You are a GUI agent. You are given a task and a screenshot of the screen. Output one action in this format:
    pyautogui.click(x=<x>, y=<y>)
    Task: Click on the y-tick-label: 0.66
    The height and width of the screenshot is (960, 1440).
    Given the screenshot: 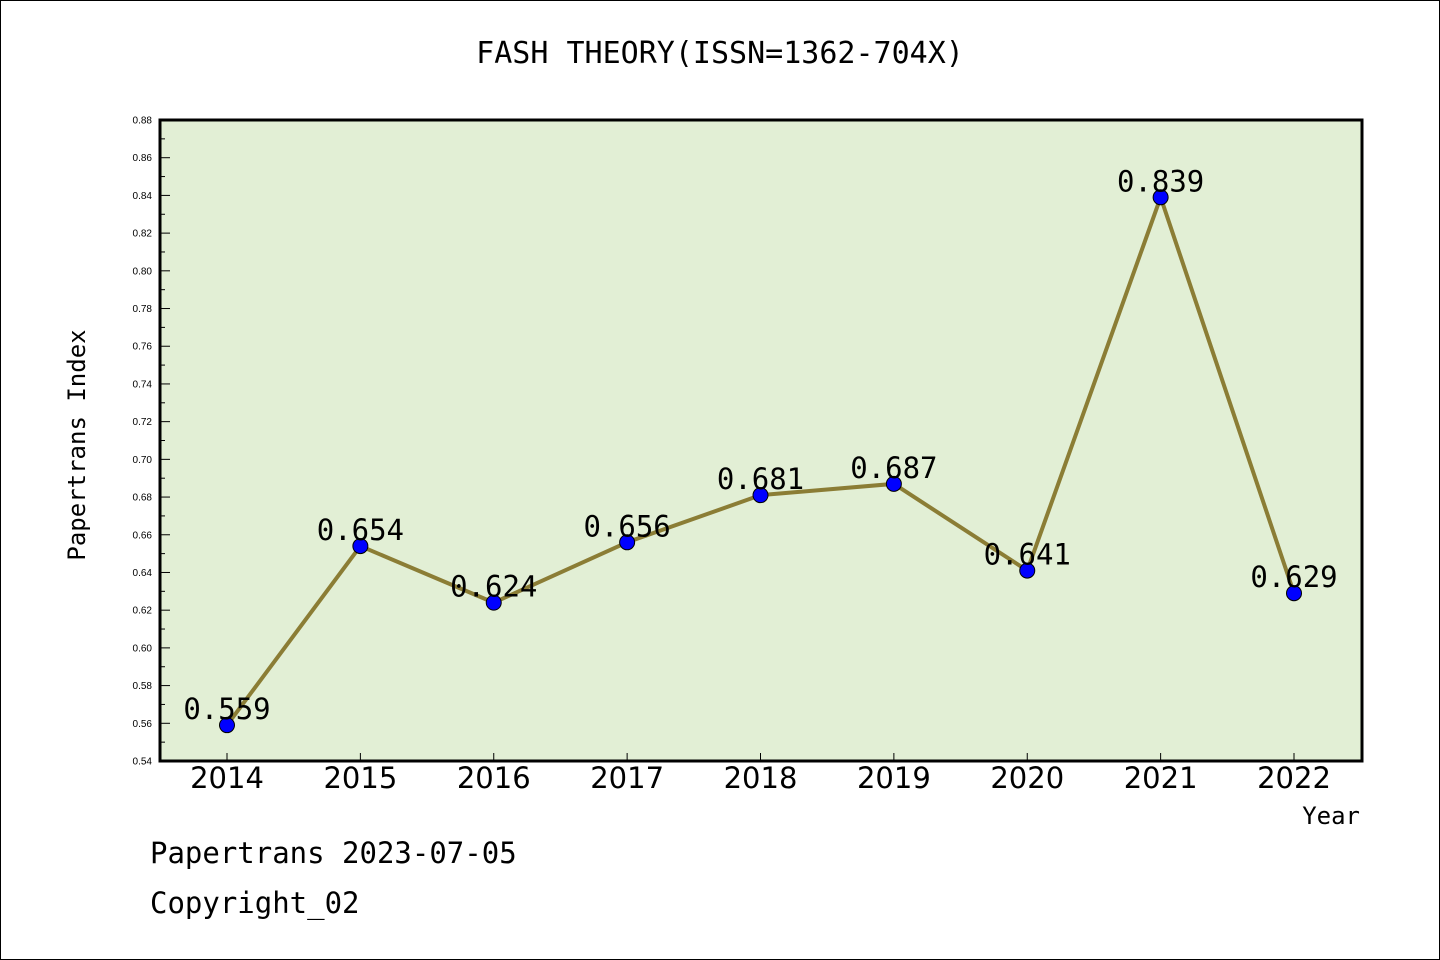 What is the action you would take?
    pyautogui.click(x=143, y=535)
    